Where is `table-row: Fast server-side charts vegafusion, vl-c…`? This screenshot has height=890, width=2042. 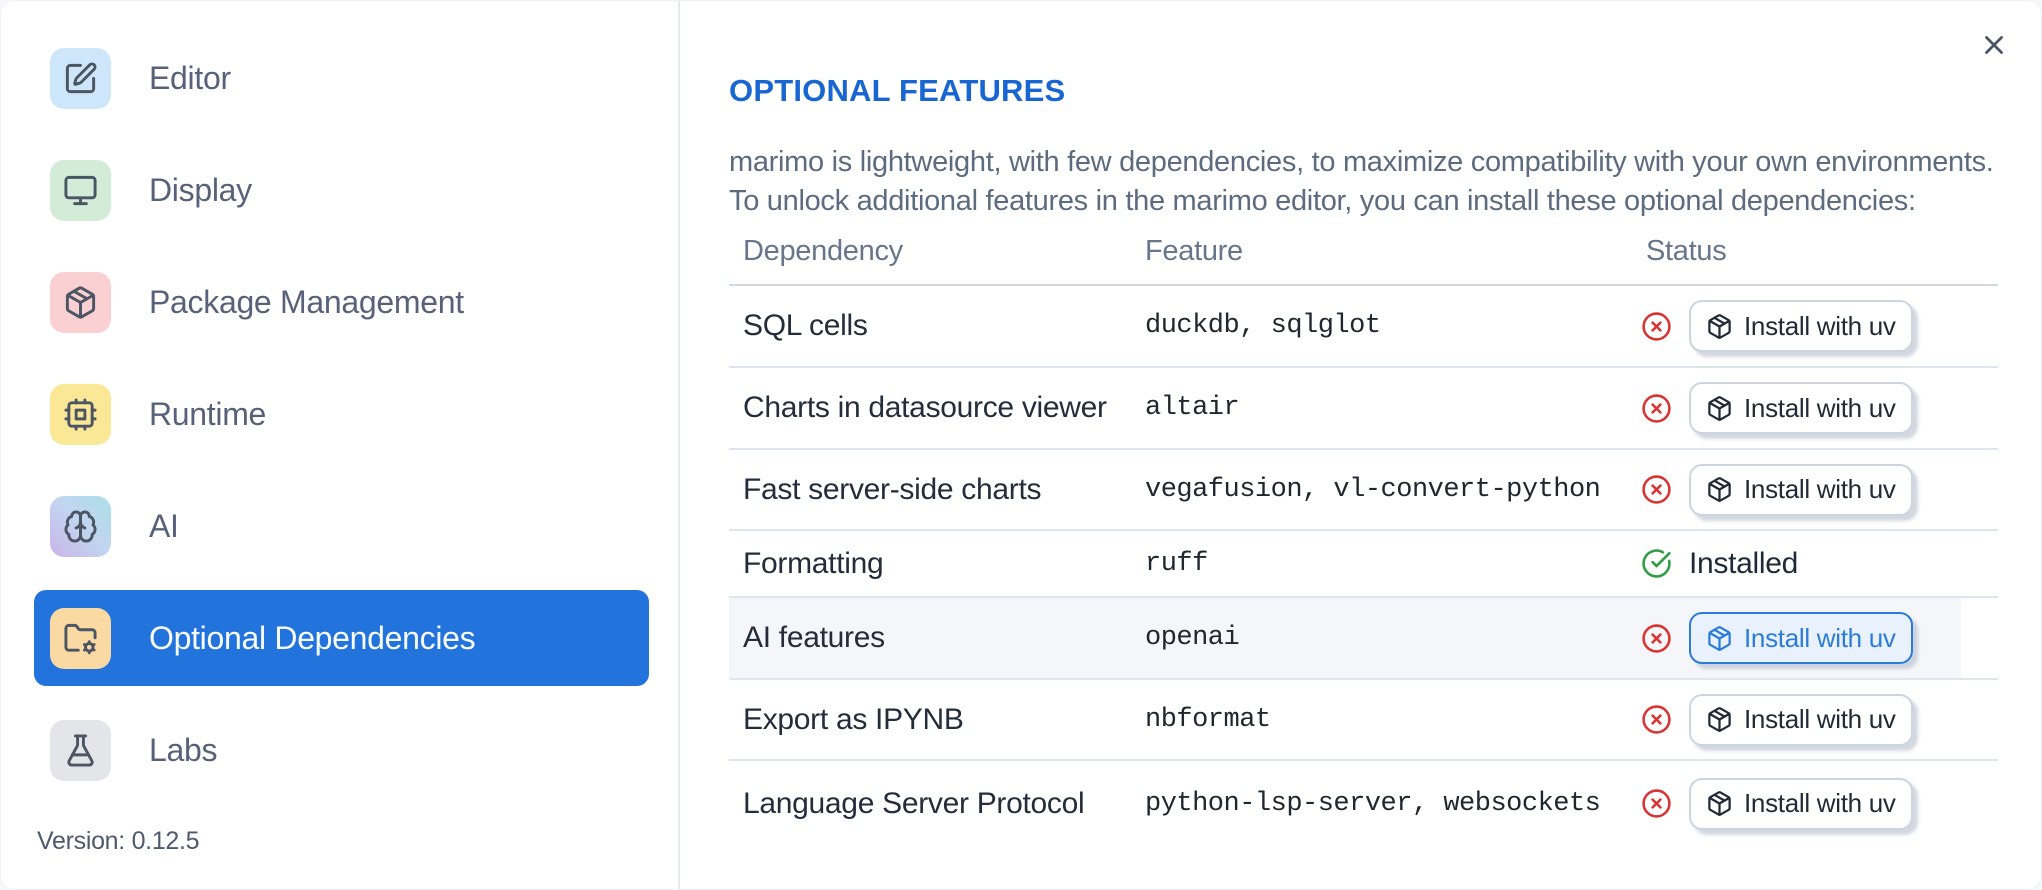
table-row: Fast server-side charts vegafusion, vl-c… is located at coordinates (1363, 490).